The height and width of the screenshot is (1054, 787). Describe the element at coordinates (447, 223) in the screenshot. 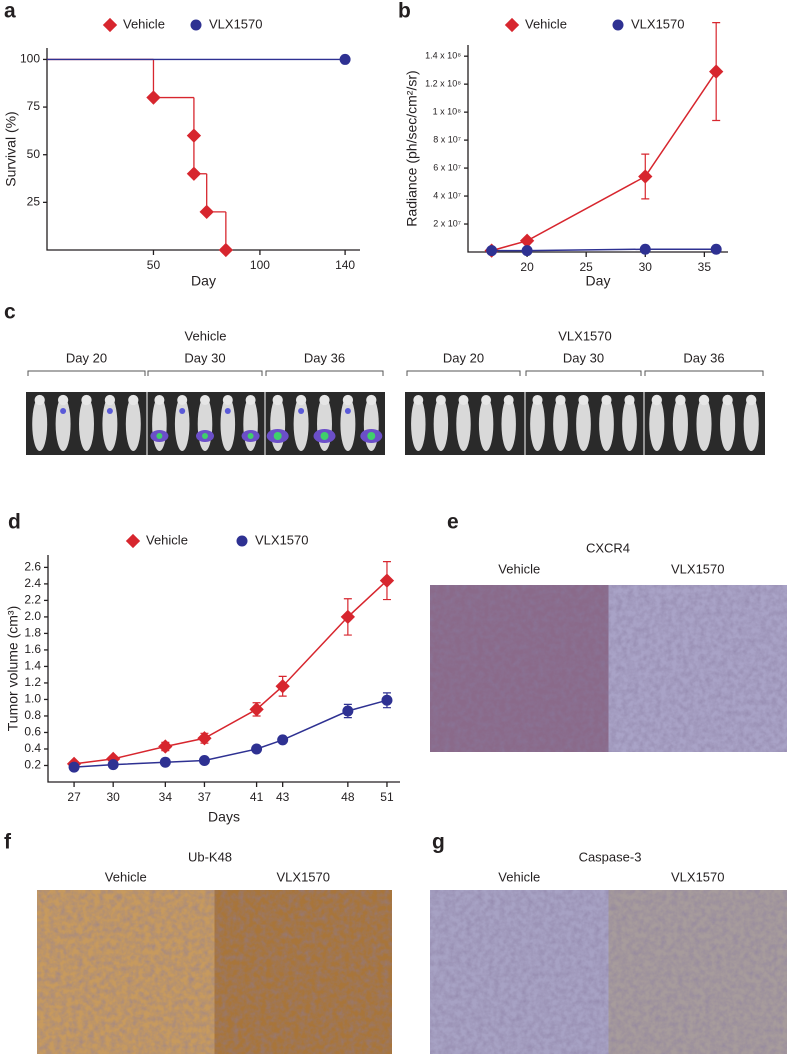

I see `y-tick-label: 2 x 10⁷` at that location.